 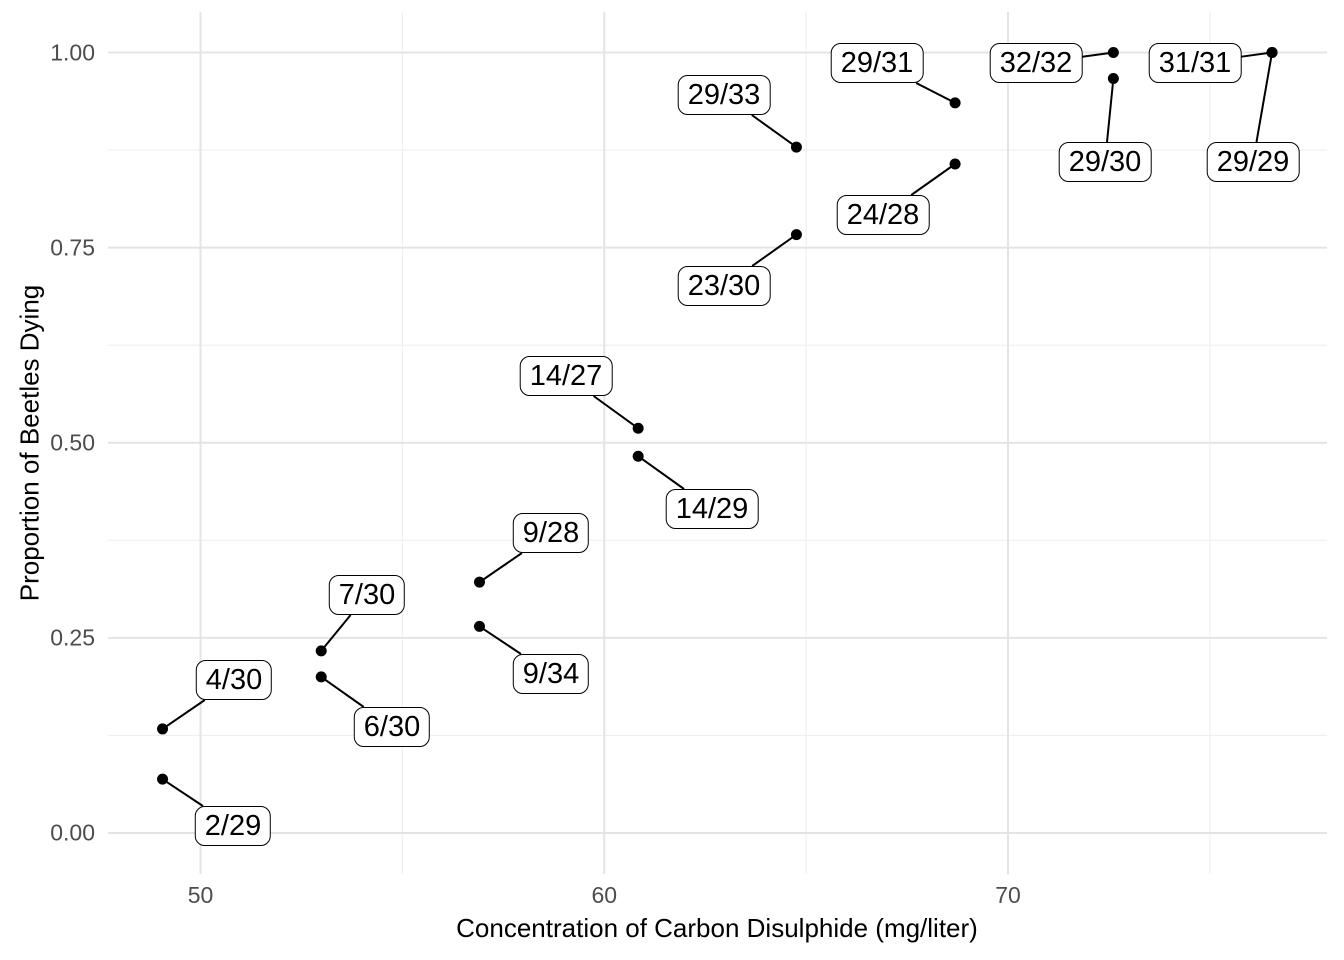 What do you see at coordinates (712, 509) in the screenshot?
I see `point-label: 14/29` at bounding box center [712, 509].